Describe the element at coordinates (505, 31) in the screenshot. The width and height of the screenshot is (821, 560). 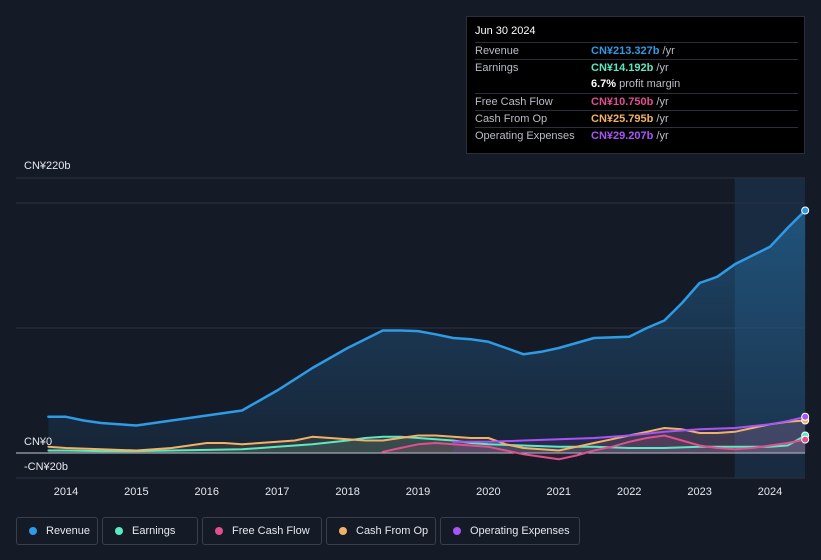
I see `tooltip-date: Jun 30 2024` at that location.